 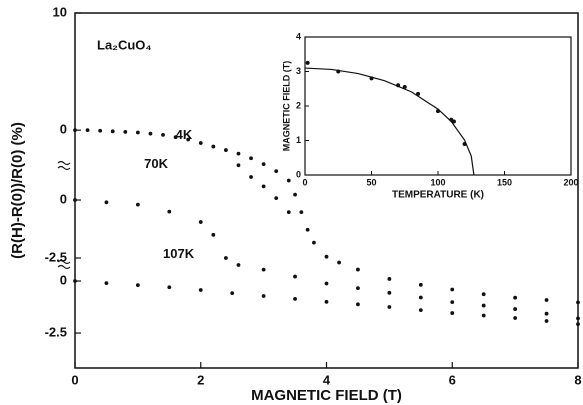 What do you see at coordinates (504, 182) in the screenshot?
I see `x-tick-label: 150` at bounding box center [504, 182].